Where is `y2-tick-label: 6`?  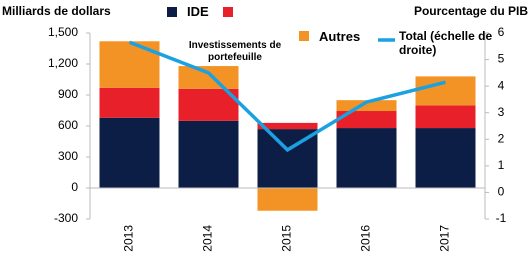 y2-tick-label: 6 is located at coordinates (501, 32).